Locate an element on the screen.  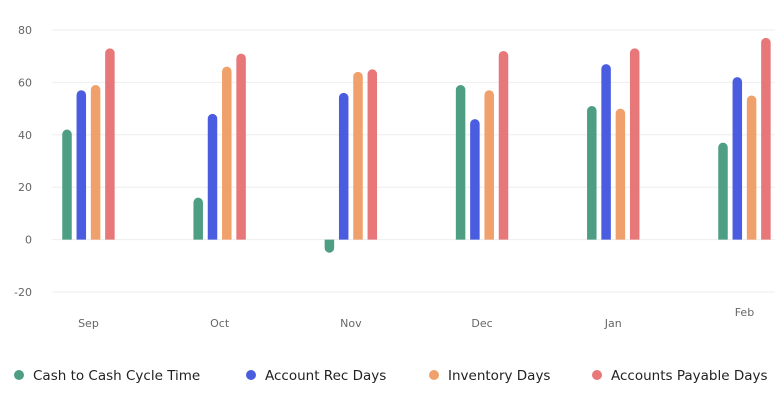
bar-inventory-days-nov is located at coordinates (358, 155).